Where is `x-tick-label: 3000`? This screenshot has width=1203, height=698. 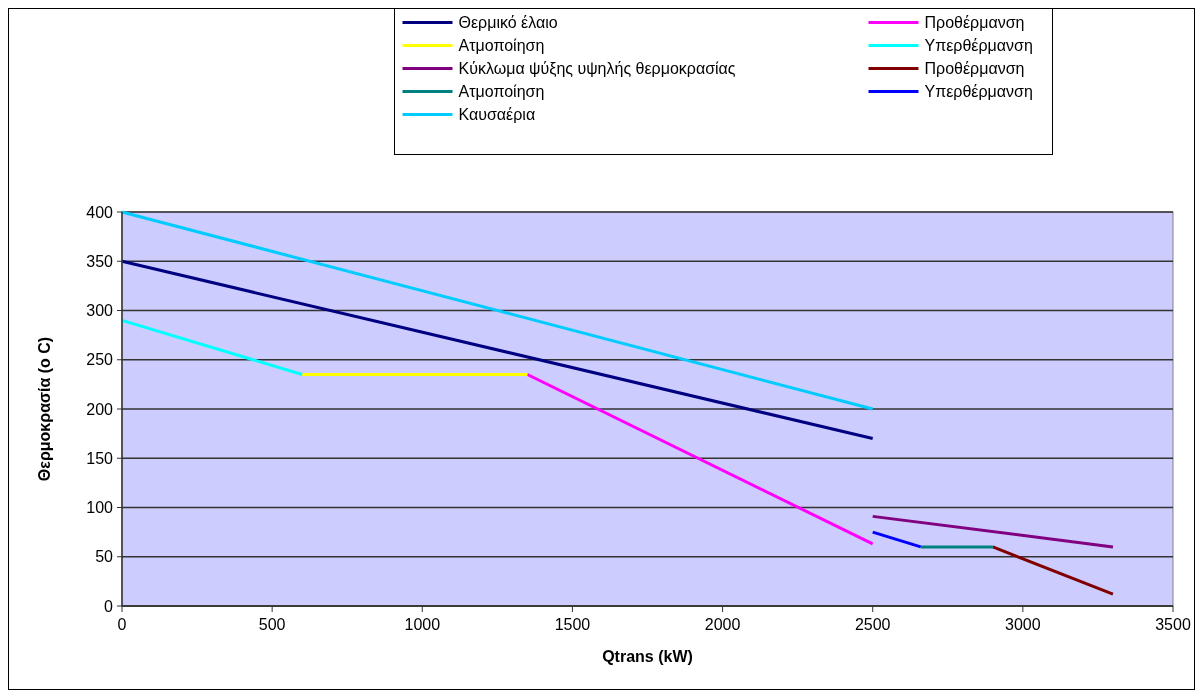 x-tick-label: 3000 is located at coordinates (1023, 624).